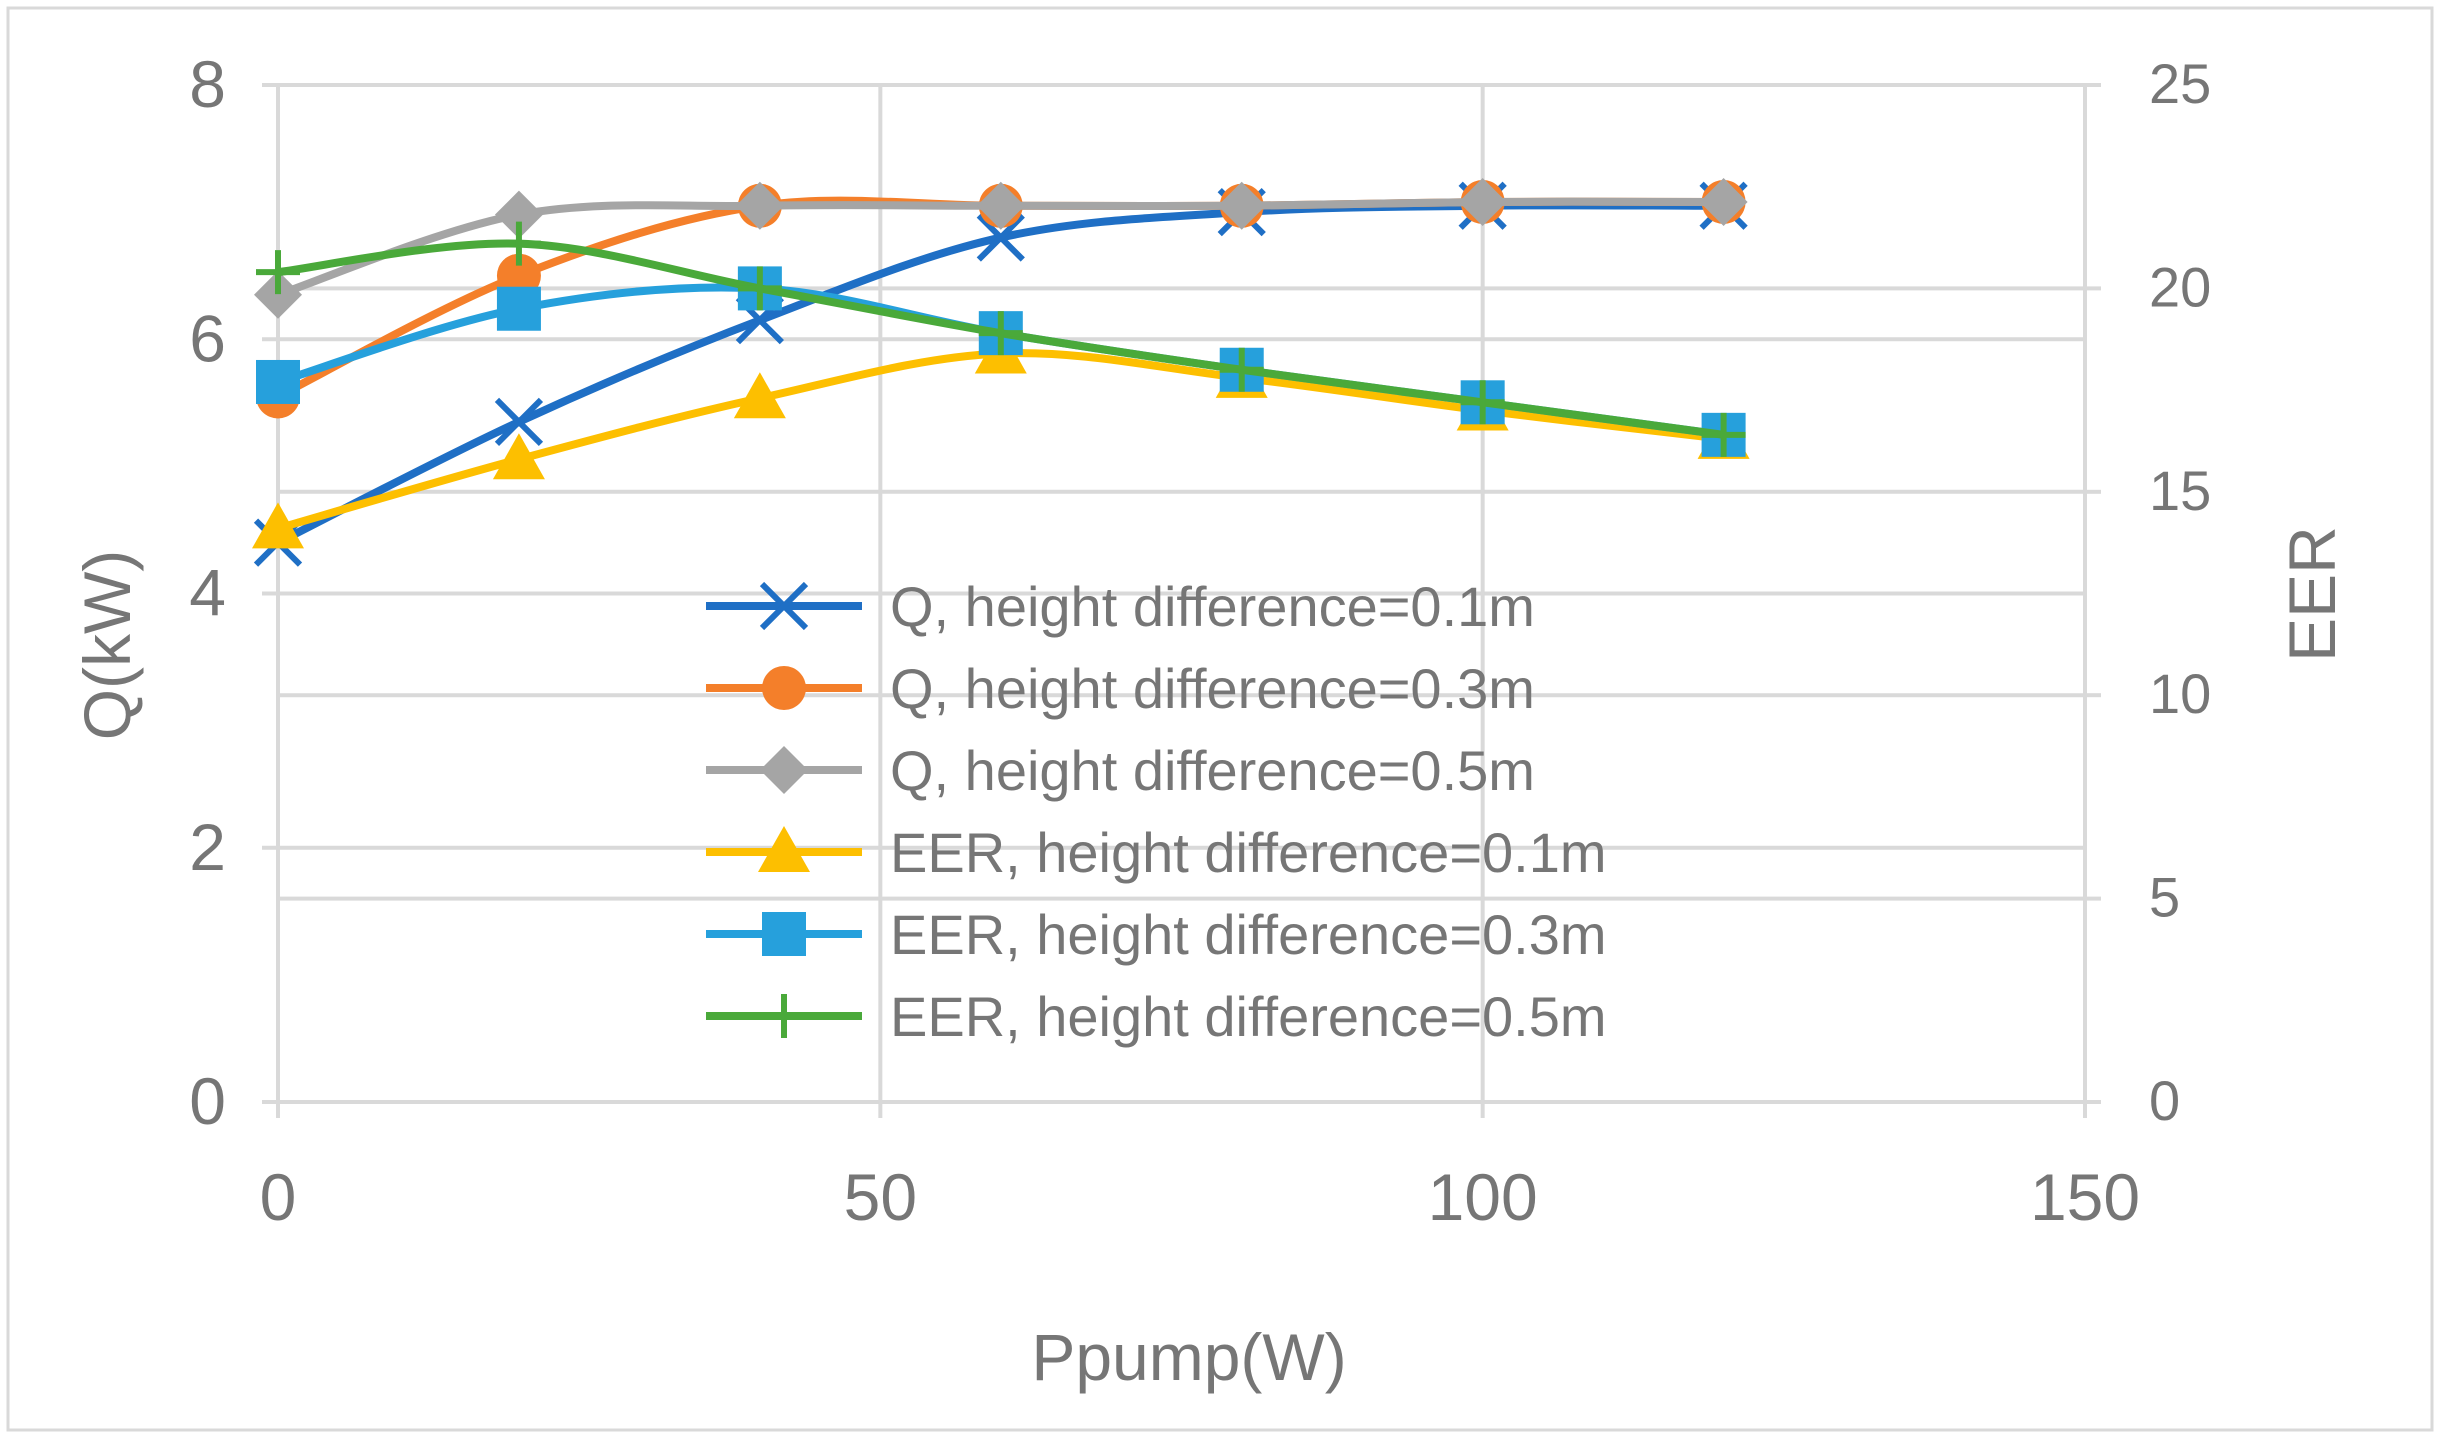 The height and width of the screenshot is (1444, 2440). Describe the element at coordinates (1483, 1197) in the screenshot. I see `x-tick-label: 100` at that location.